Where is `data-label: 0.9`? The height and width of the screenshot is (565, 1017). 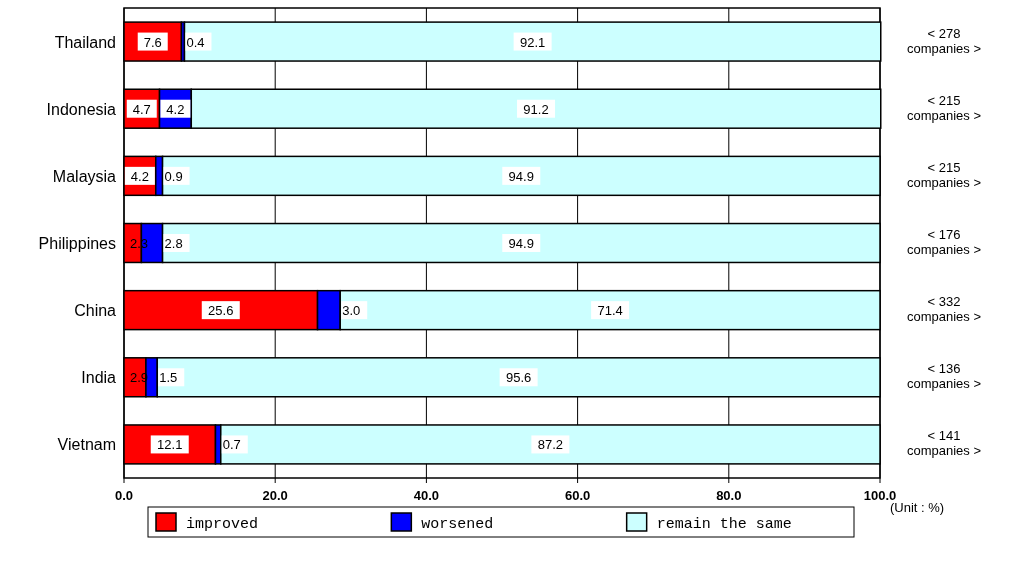
data-label: 0.9 is located at coordinates (173, 176).